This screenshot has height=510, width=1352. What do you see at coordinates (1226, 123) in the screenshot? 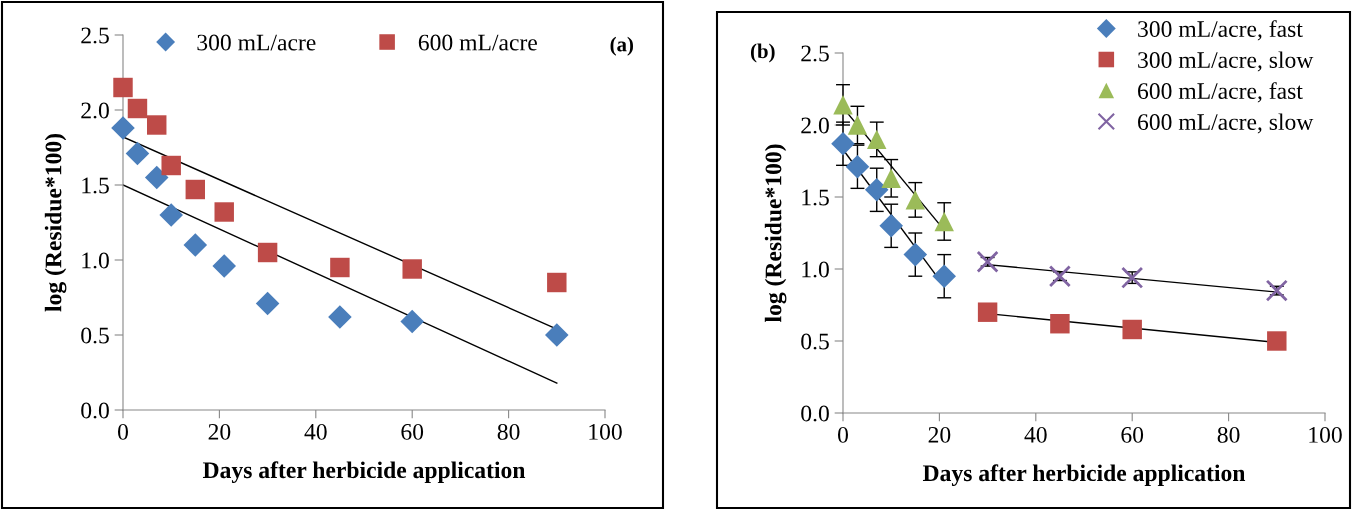
I see `legend-label: 600 mL/acre, slow` at bounding box center [1226, 123].